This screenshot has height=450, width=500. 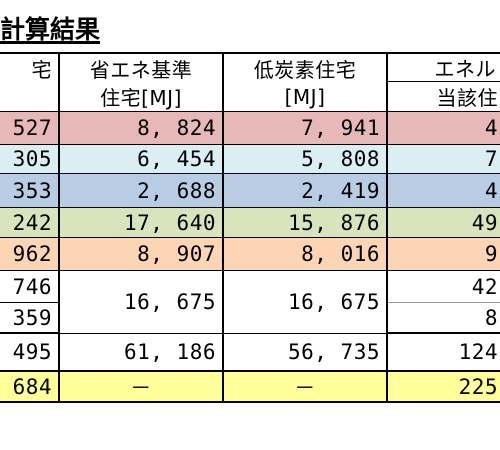 I want to click on page-title: 計算結果, so click(x=50, y=29).